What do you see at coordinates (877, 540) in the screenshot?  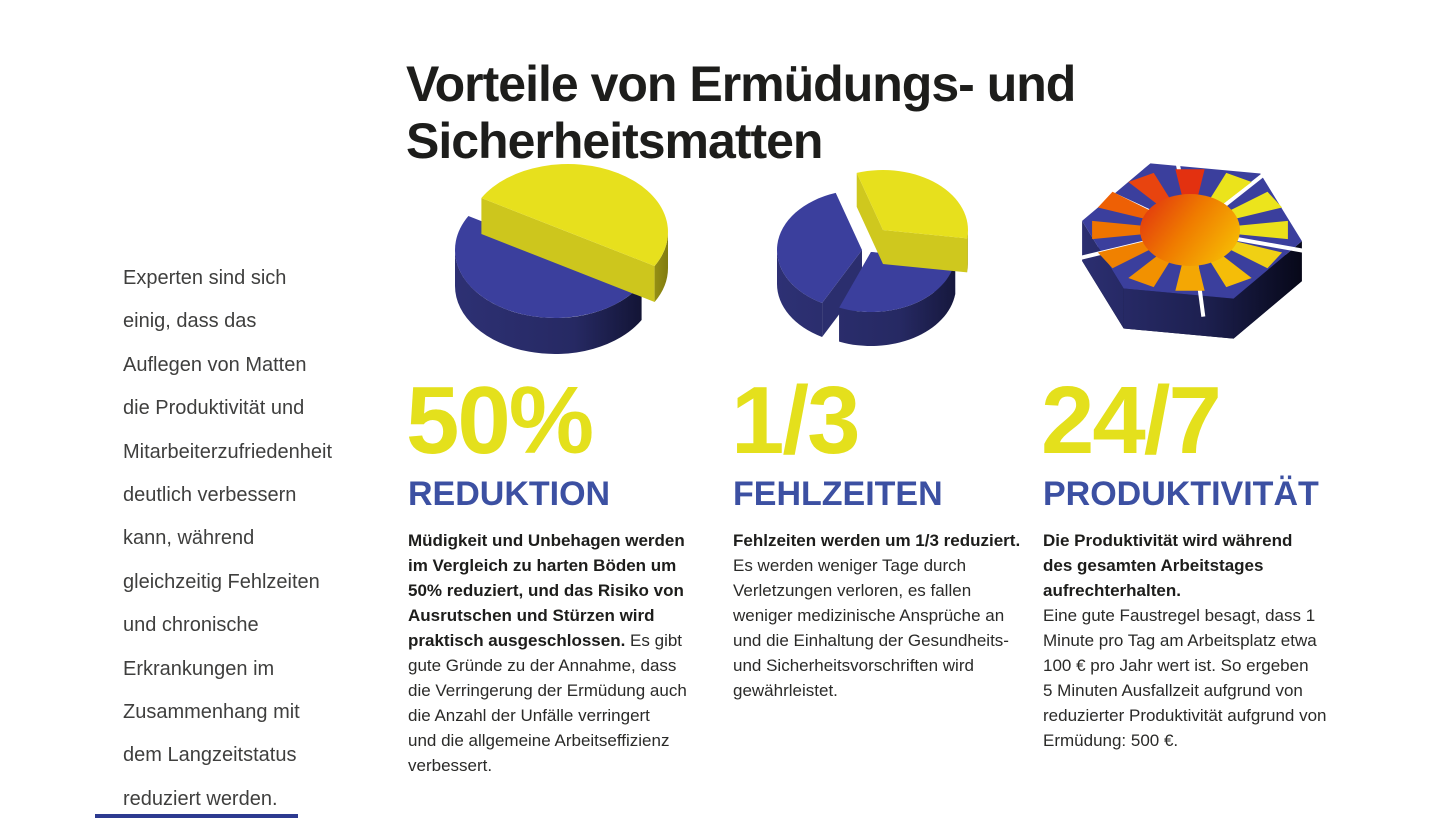 I see `stat-text-fehlzeiten-lead: Fehlzeiten werden um 1/3 reduziert.` at bounding box center [877, 540].